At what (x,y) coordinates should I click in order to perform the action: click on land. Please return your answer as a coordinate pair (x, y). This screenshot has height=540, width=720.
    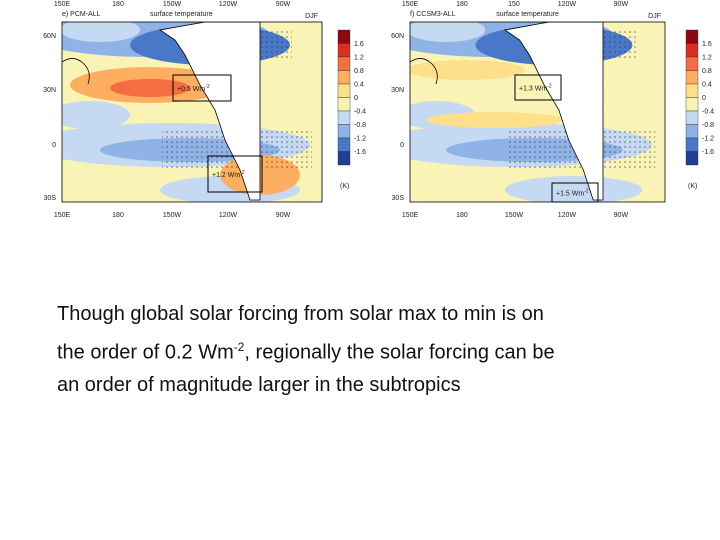
    Looking at the image, I should click on (553, 111).